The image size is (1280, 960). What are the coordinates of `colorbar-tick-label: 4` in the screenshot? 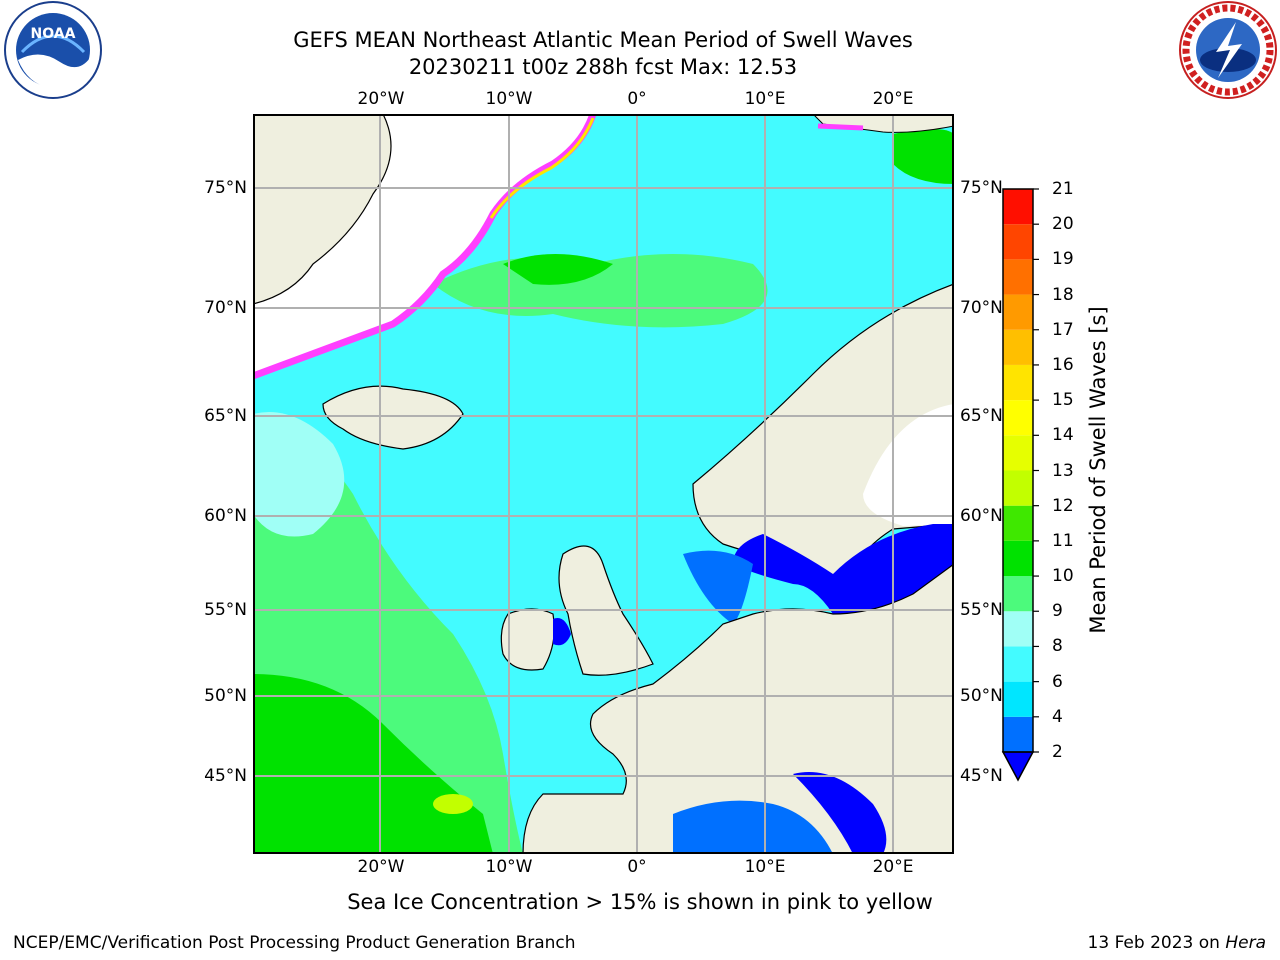 It's located at (1057, 716).